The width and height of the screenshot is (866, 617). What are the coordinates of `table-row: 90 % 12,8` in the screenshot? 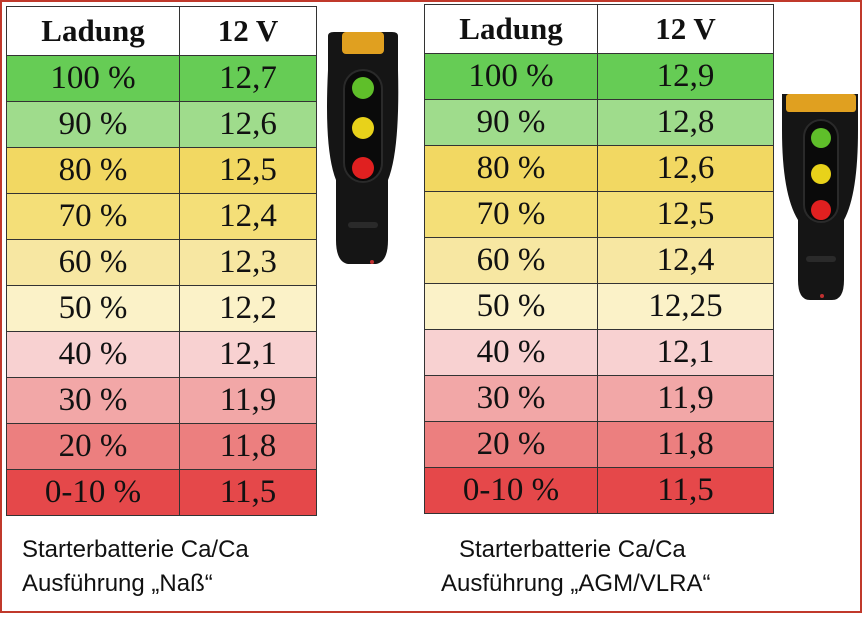 It's located at (599, 122).